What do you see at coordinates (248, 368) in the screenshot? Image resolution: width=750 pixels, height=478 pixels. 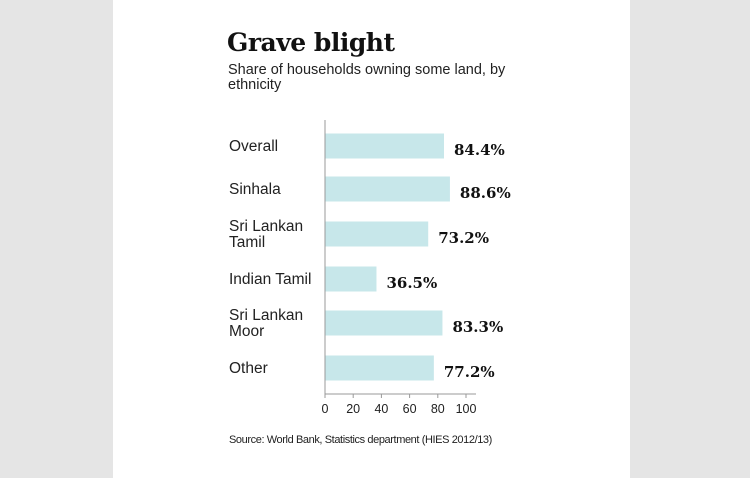 I see `category-label: Other` at bounding box center [248, 368].